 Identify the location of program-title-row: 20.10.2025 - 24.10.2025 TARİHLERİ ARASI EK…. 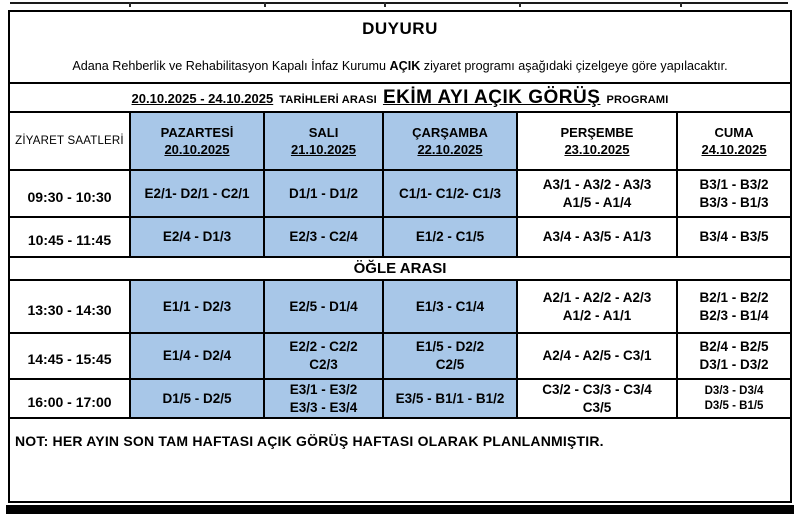
(400, 98).